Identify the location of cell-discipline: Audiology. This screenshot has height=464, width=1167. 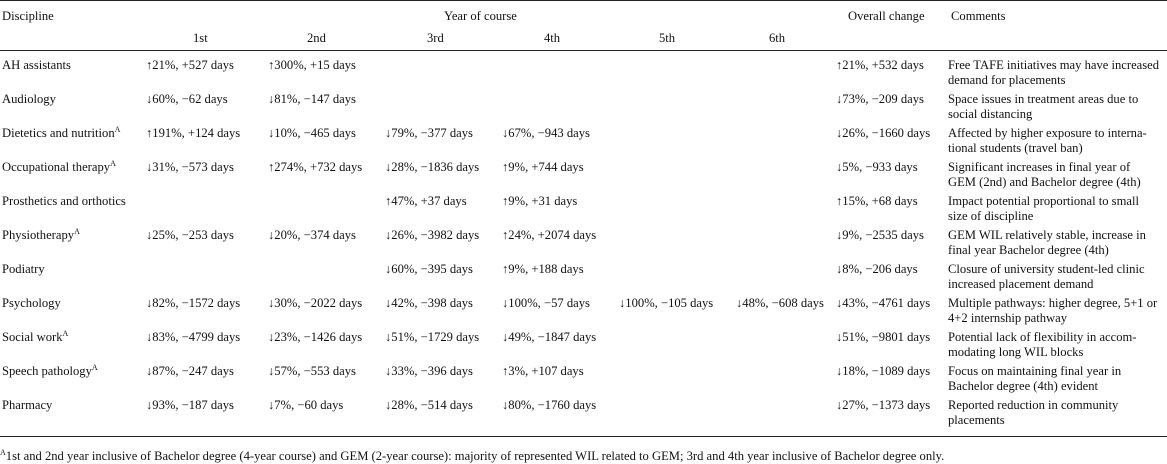
(73, 109).